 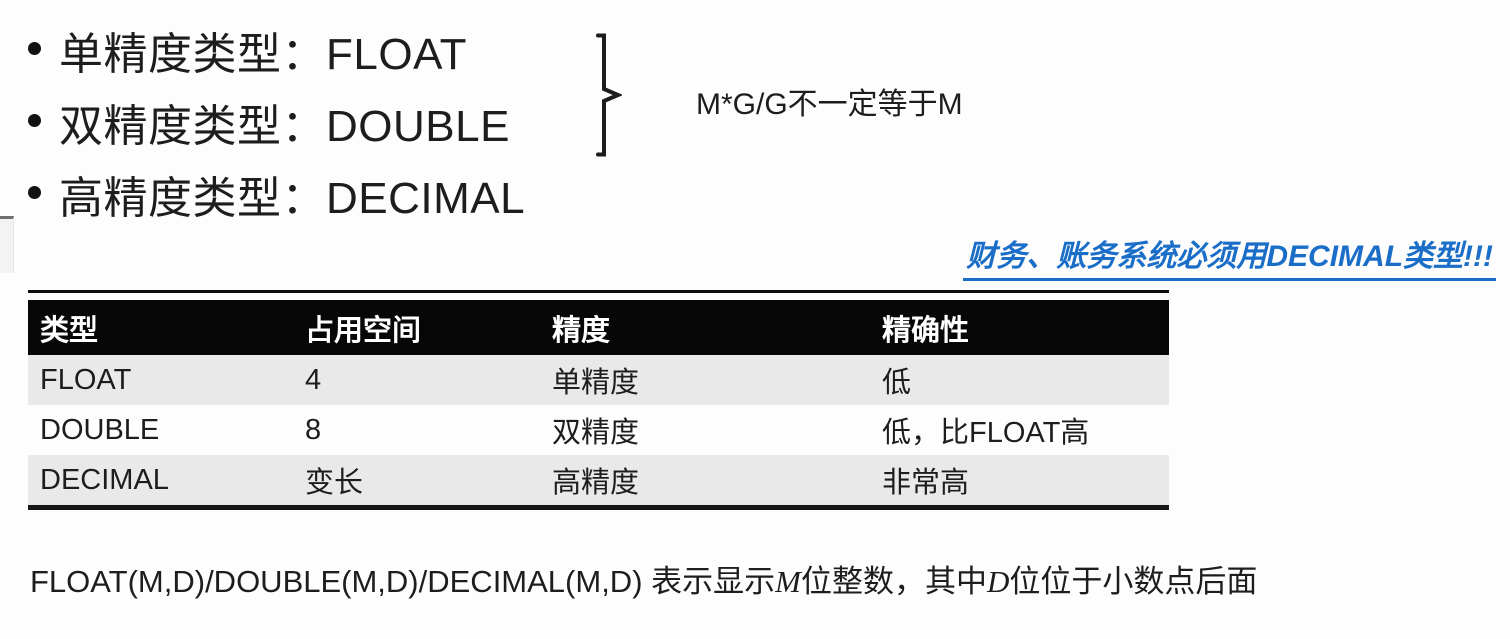 I want to click on cell-space: 变长, so click(x=334, y=483).